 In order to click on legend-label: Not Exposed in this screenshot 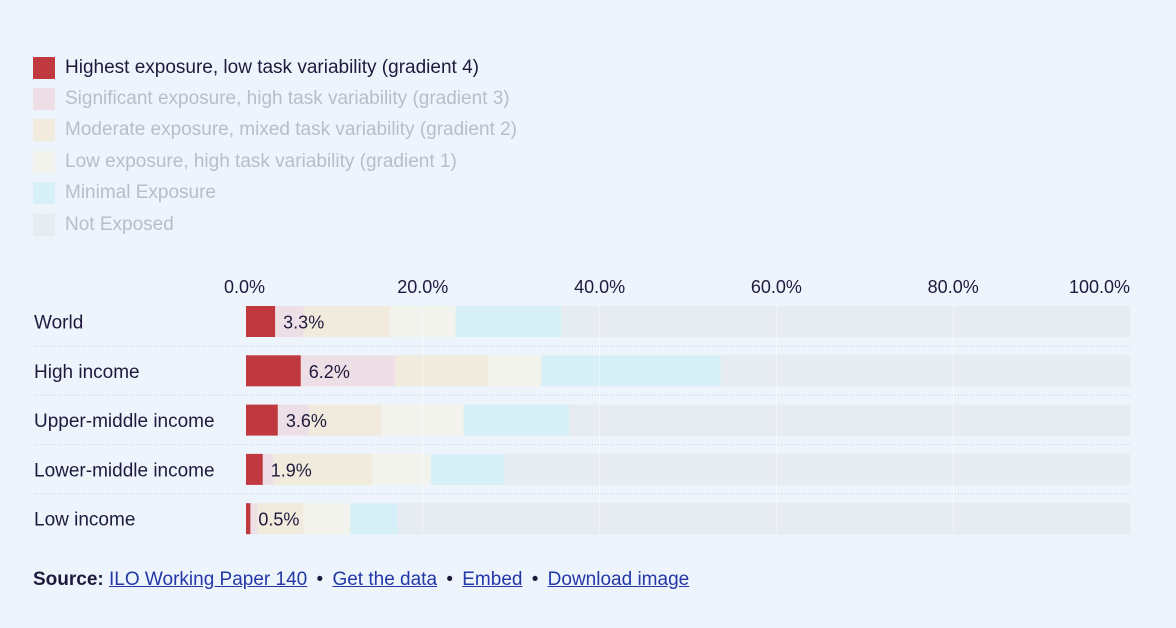, I will do `click(119, 224)`.